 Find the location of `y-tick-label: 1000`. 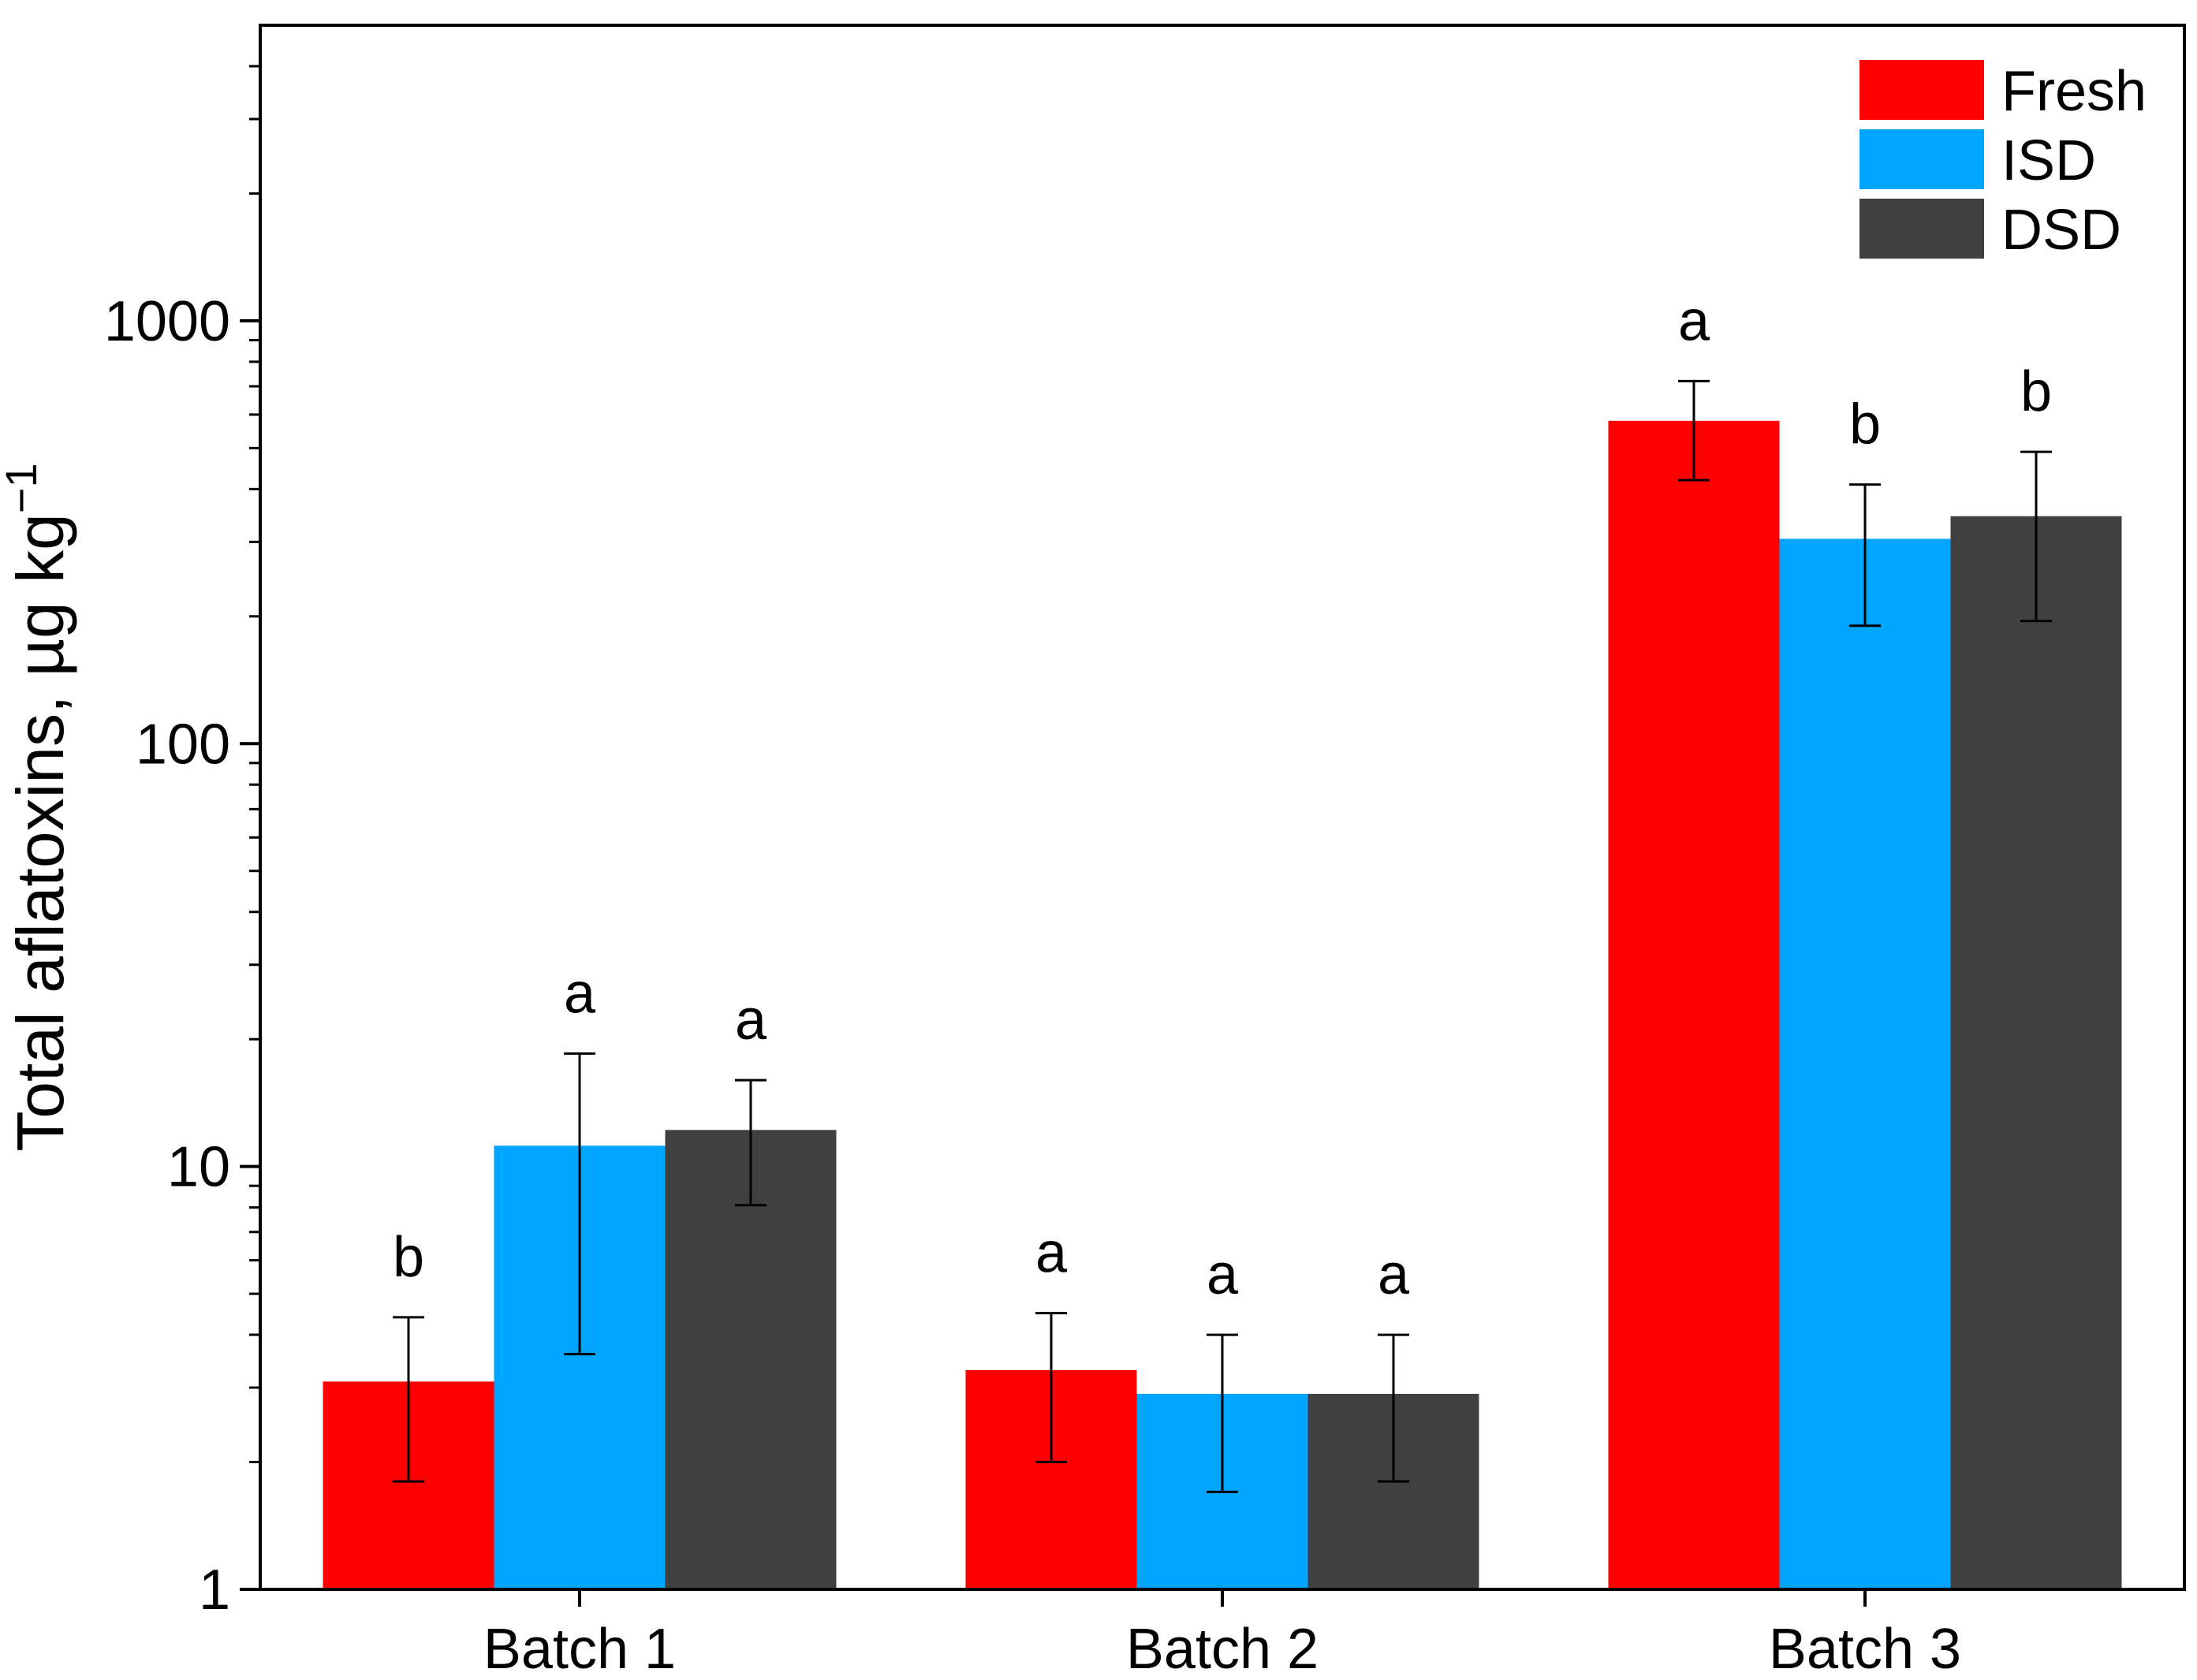

y-tick-label: 1000 is located at coordinates (167, 321).